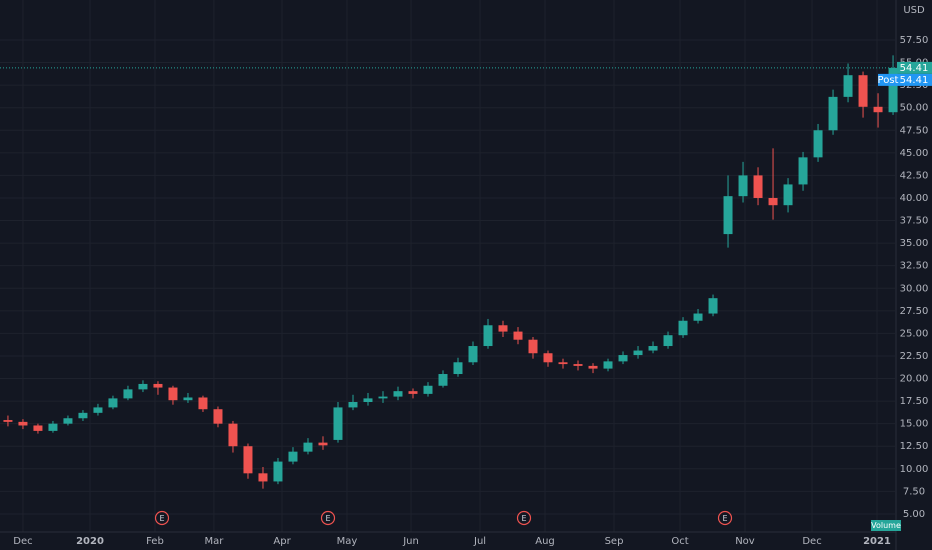 The width and height of the screenshot is (932, 550). What do you see at coordinates (914, 80) in the screenshot?
I see `post-price-label: 54.41` at bounding box center [914, 80].